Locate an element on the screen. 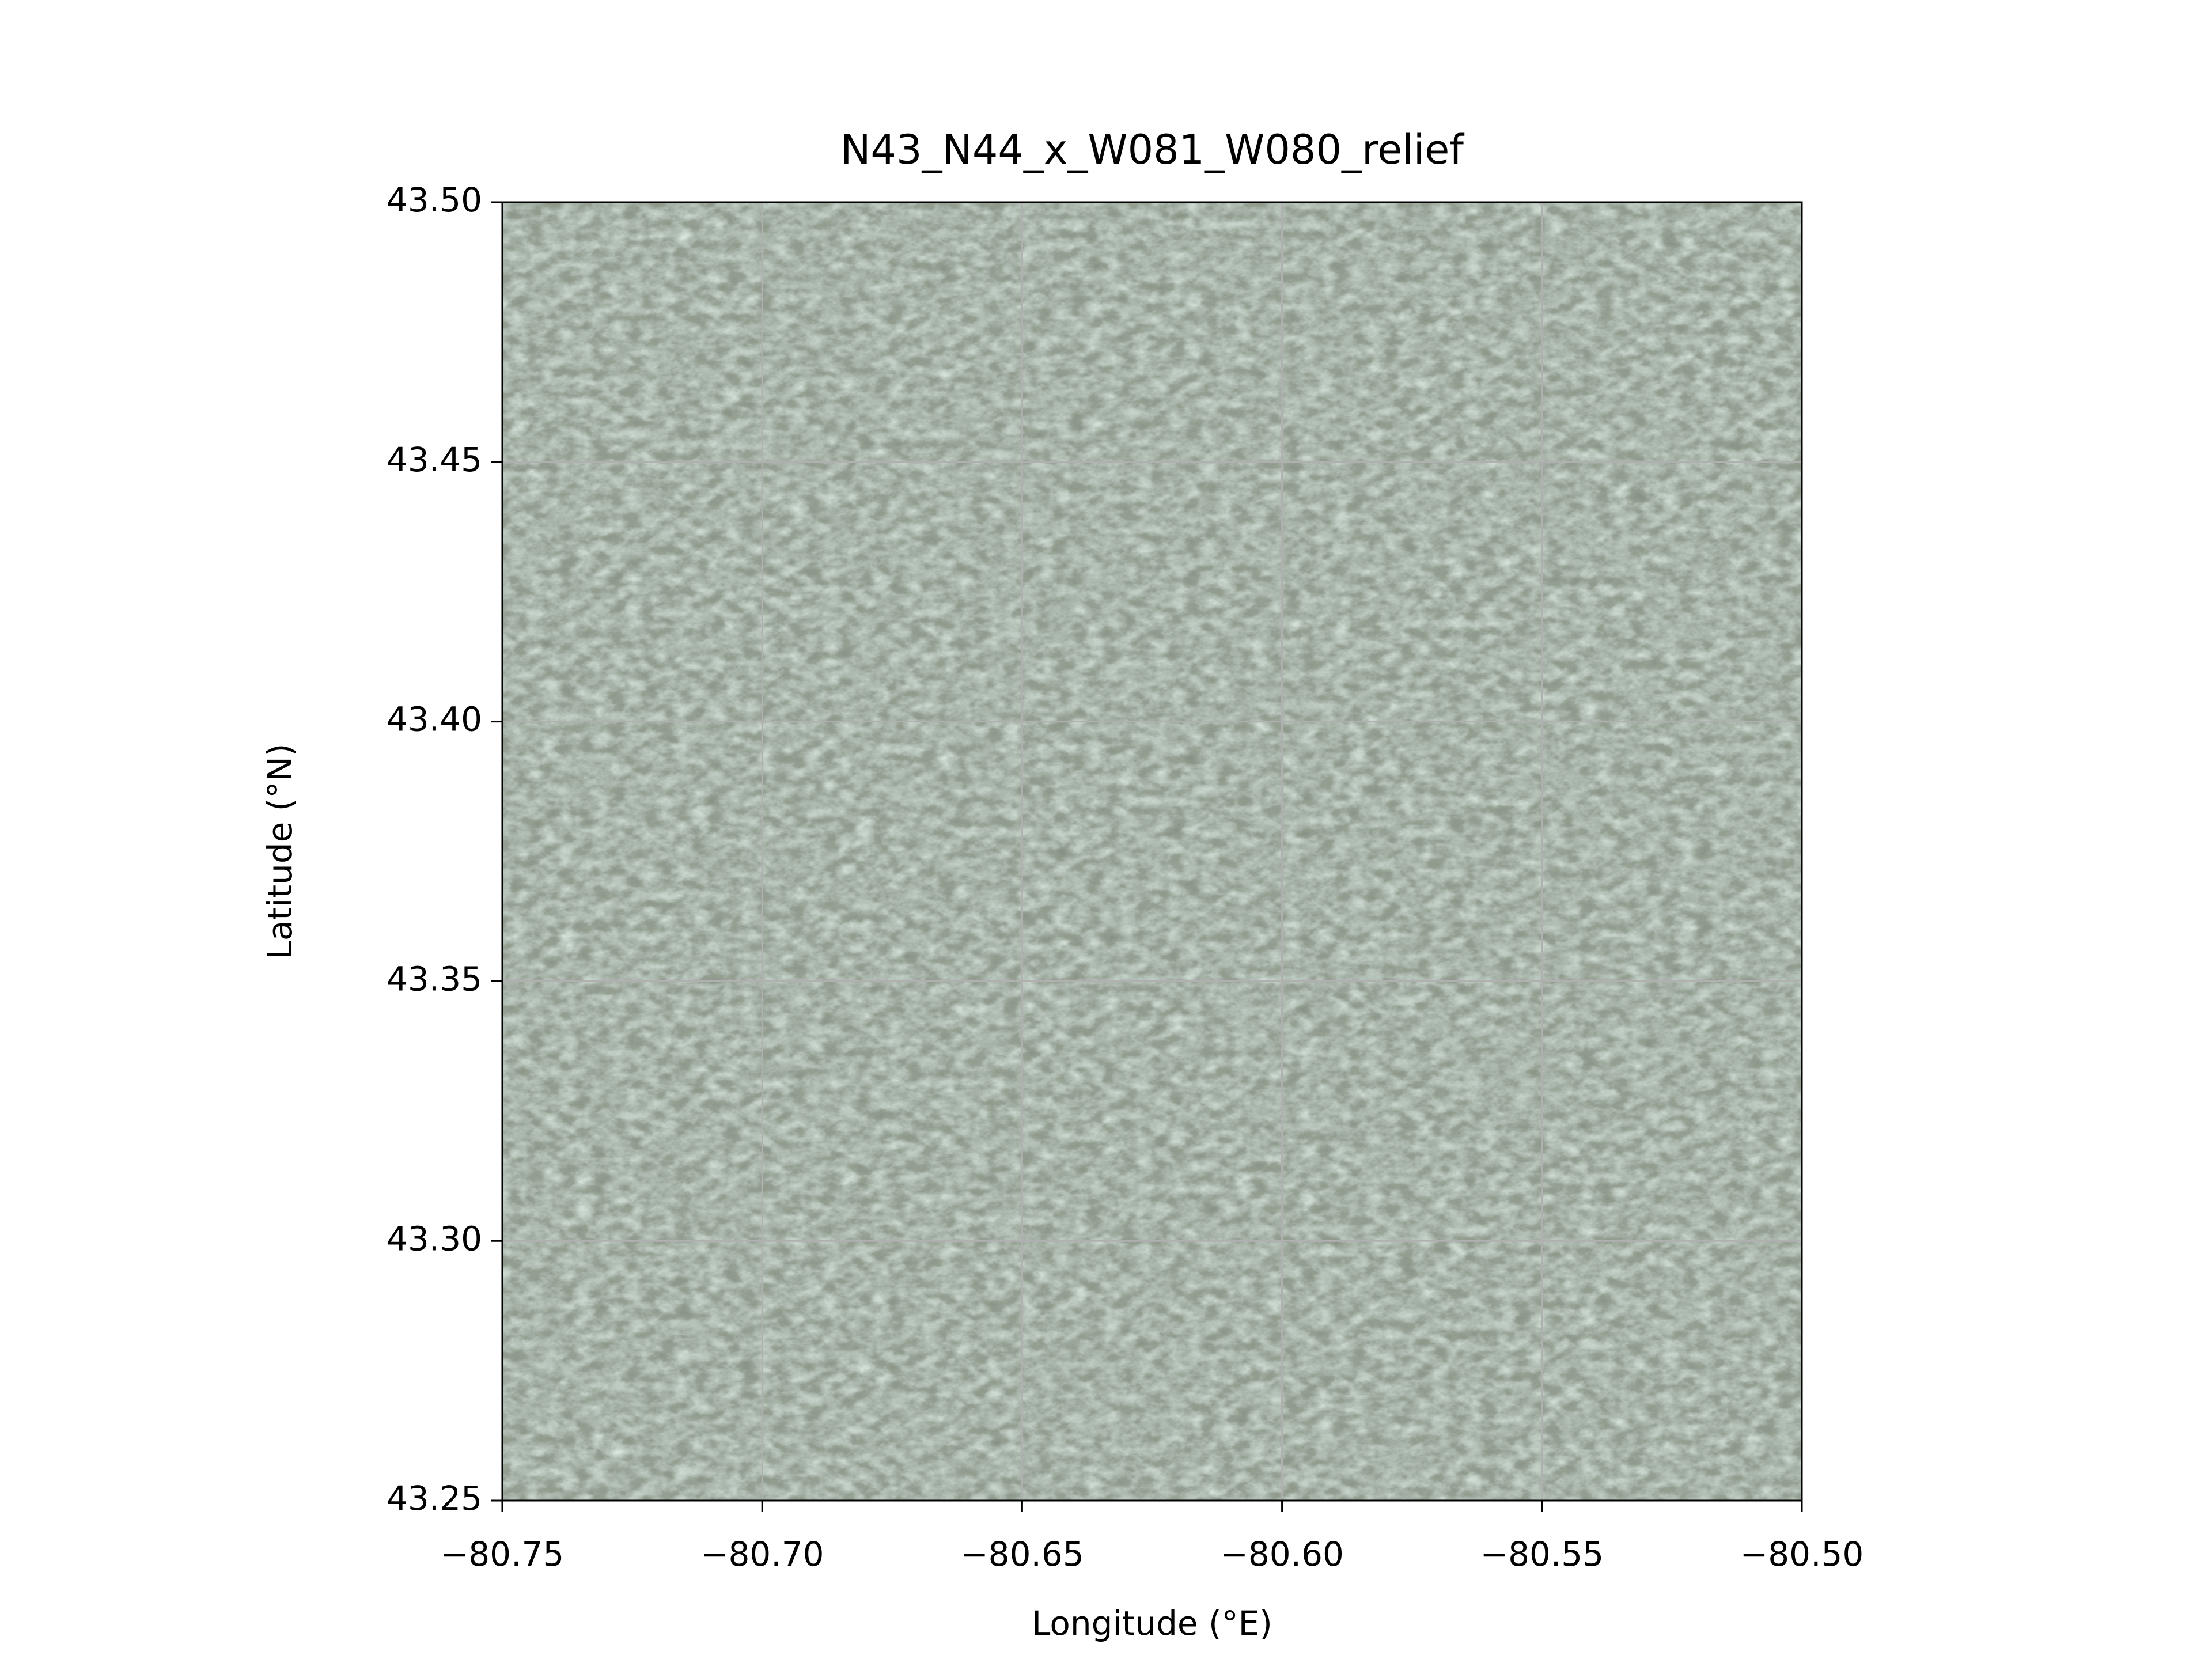 Image resolution: width=2212 pixels, height=1659 pixels. x-axis-label: Longitude (°E) is located at coordinates (1152, 1623).